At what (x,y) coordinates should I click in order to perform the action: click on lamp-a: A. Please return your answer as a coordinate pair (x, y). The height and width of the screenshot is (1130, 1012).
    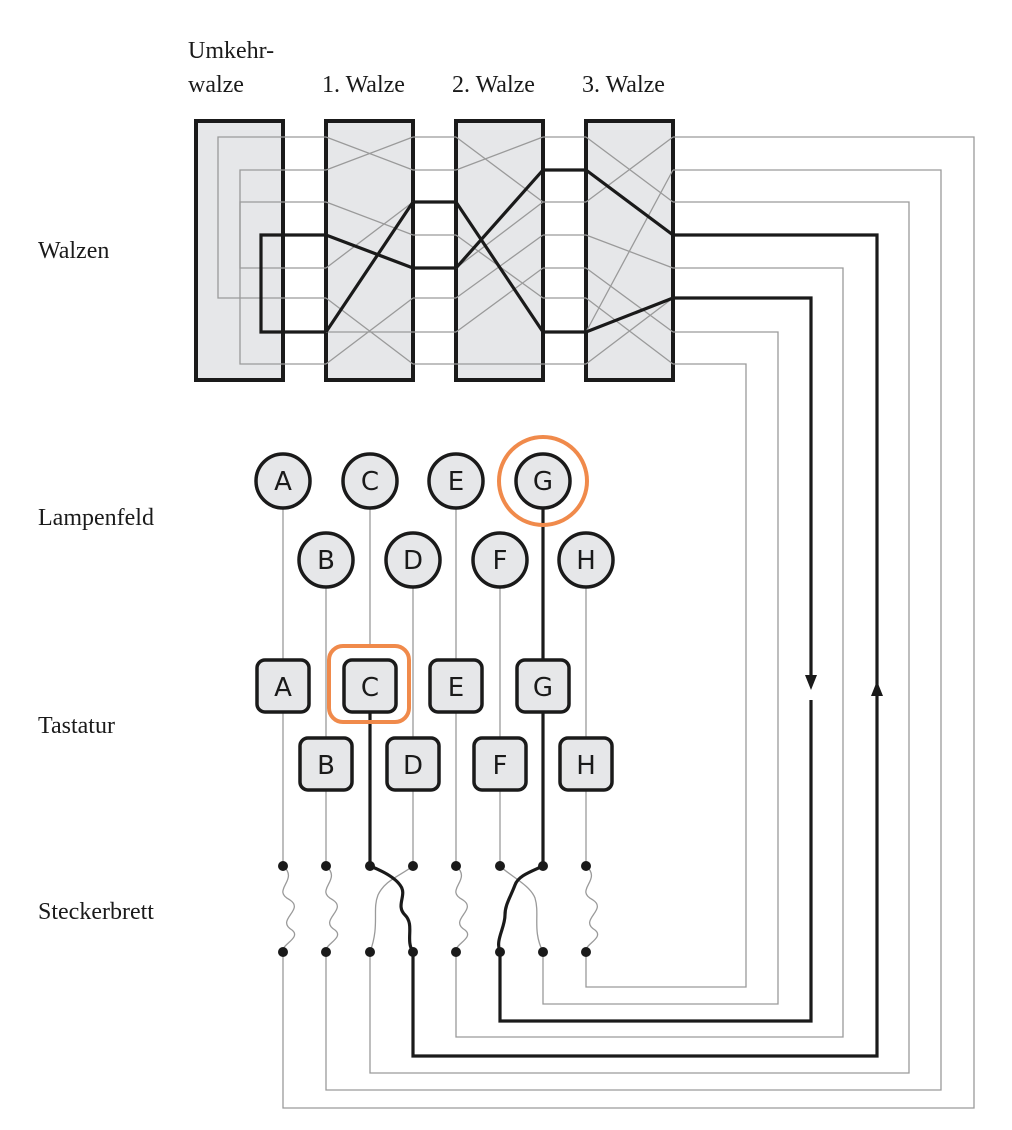
    Looking at the image, I should click on (283, 481).